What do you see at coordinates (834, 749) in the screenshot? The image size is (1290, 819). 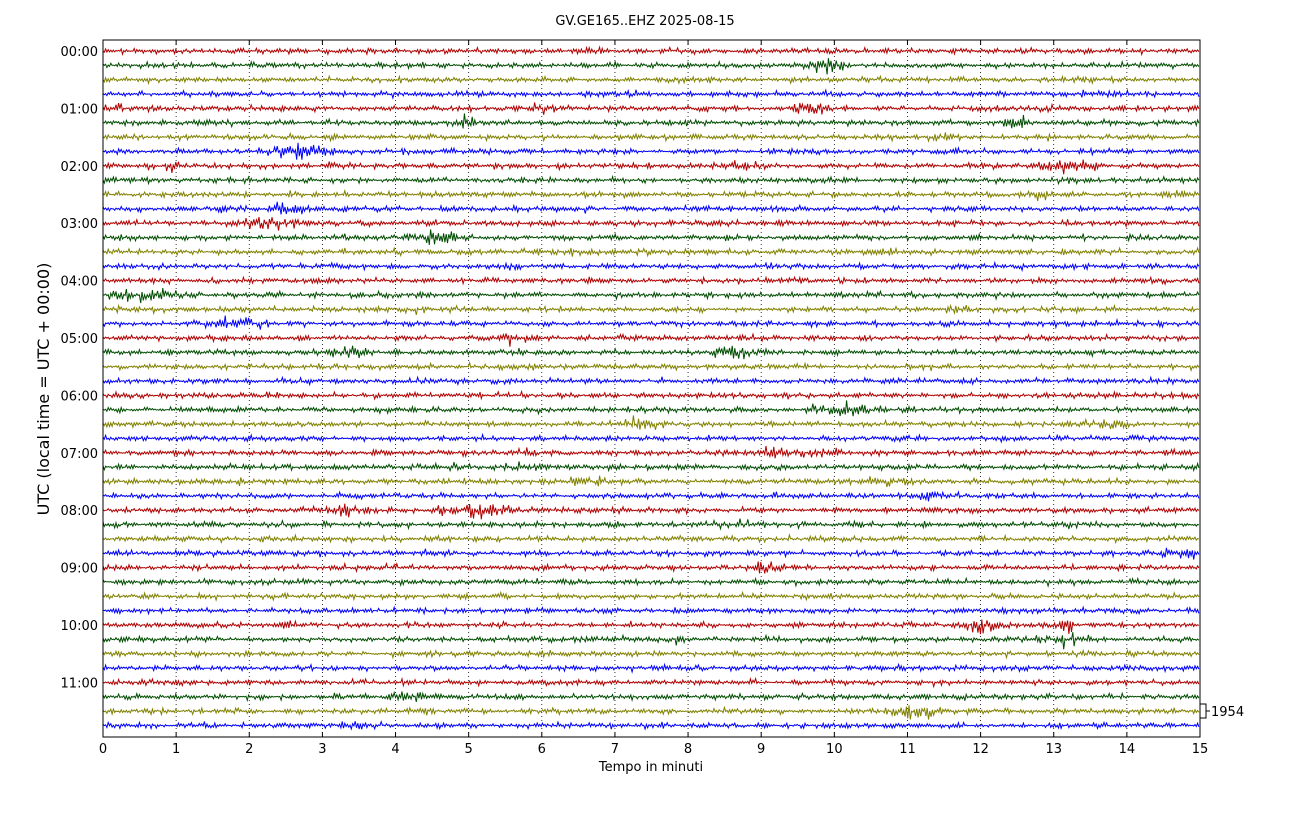 I see `x-tick-label: 10` at bounding box center [834, 749].